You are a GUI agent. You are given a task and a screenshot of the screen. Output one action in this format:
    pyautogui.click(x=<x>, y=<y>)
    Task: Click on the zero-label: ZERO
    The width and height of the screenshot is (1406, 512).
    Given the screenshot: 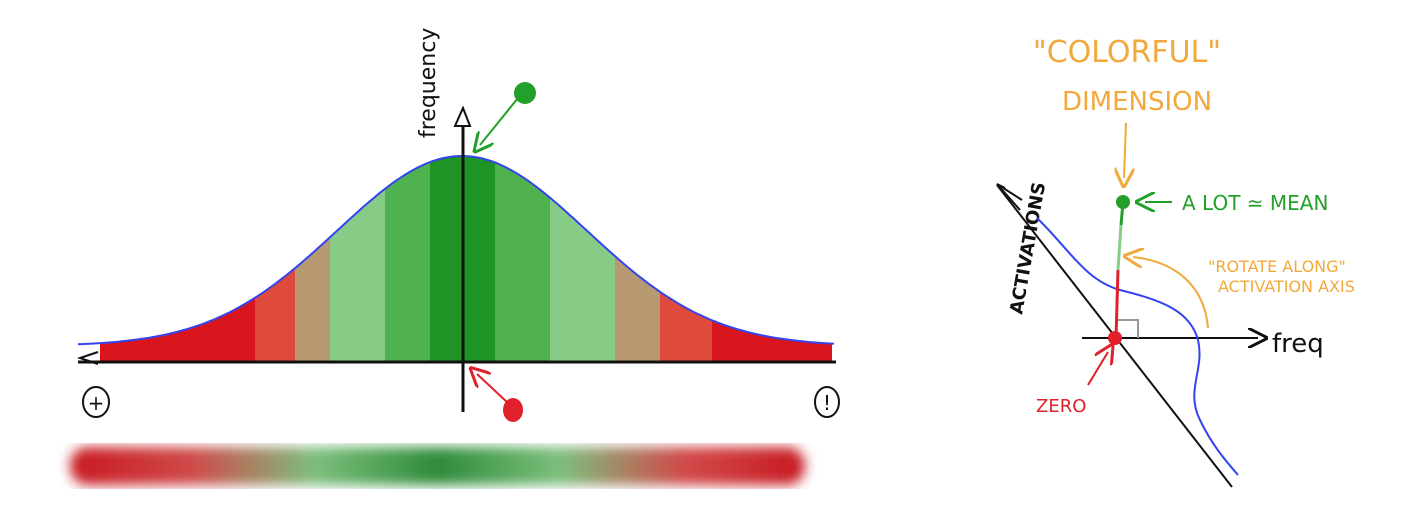 What is the action you would take?
    pyautogui.click(x=1061, y=406)
    